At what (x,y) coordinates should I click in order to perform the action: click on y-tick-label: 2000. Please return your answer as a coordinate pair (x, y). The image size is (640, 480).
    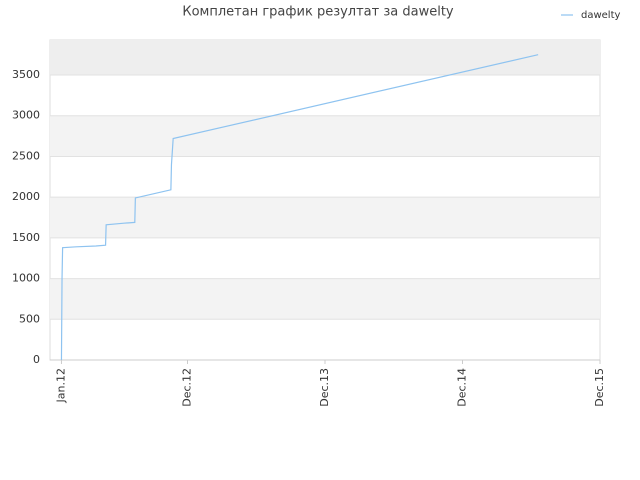
    Looking at the image, I should click on (26, 196).